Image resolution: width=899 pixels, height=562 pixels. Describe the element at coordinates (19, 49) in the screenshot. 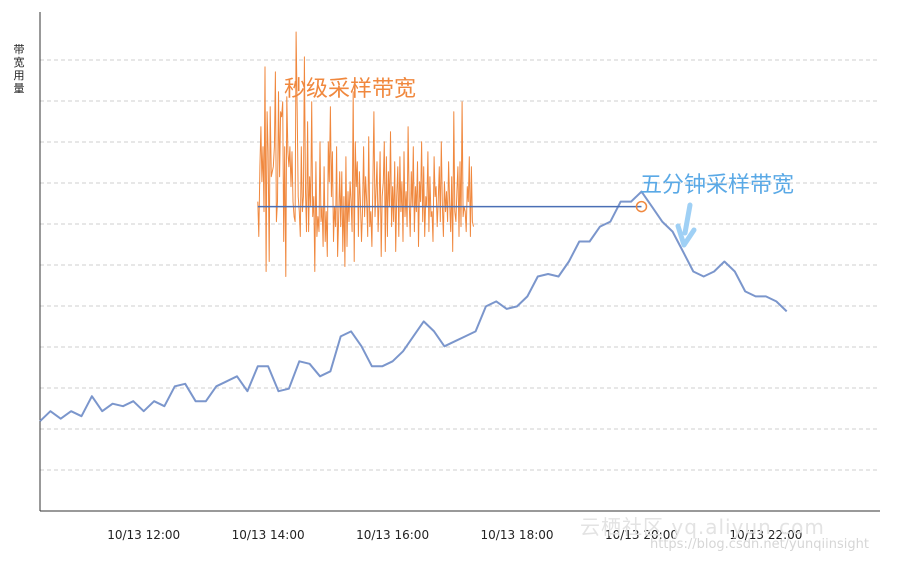

I see `y-label-char: 带` at that location.